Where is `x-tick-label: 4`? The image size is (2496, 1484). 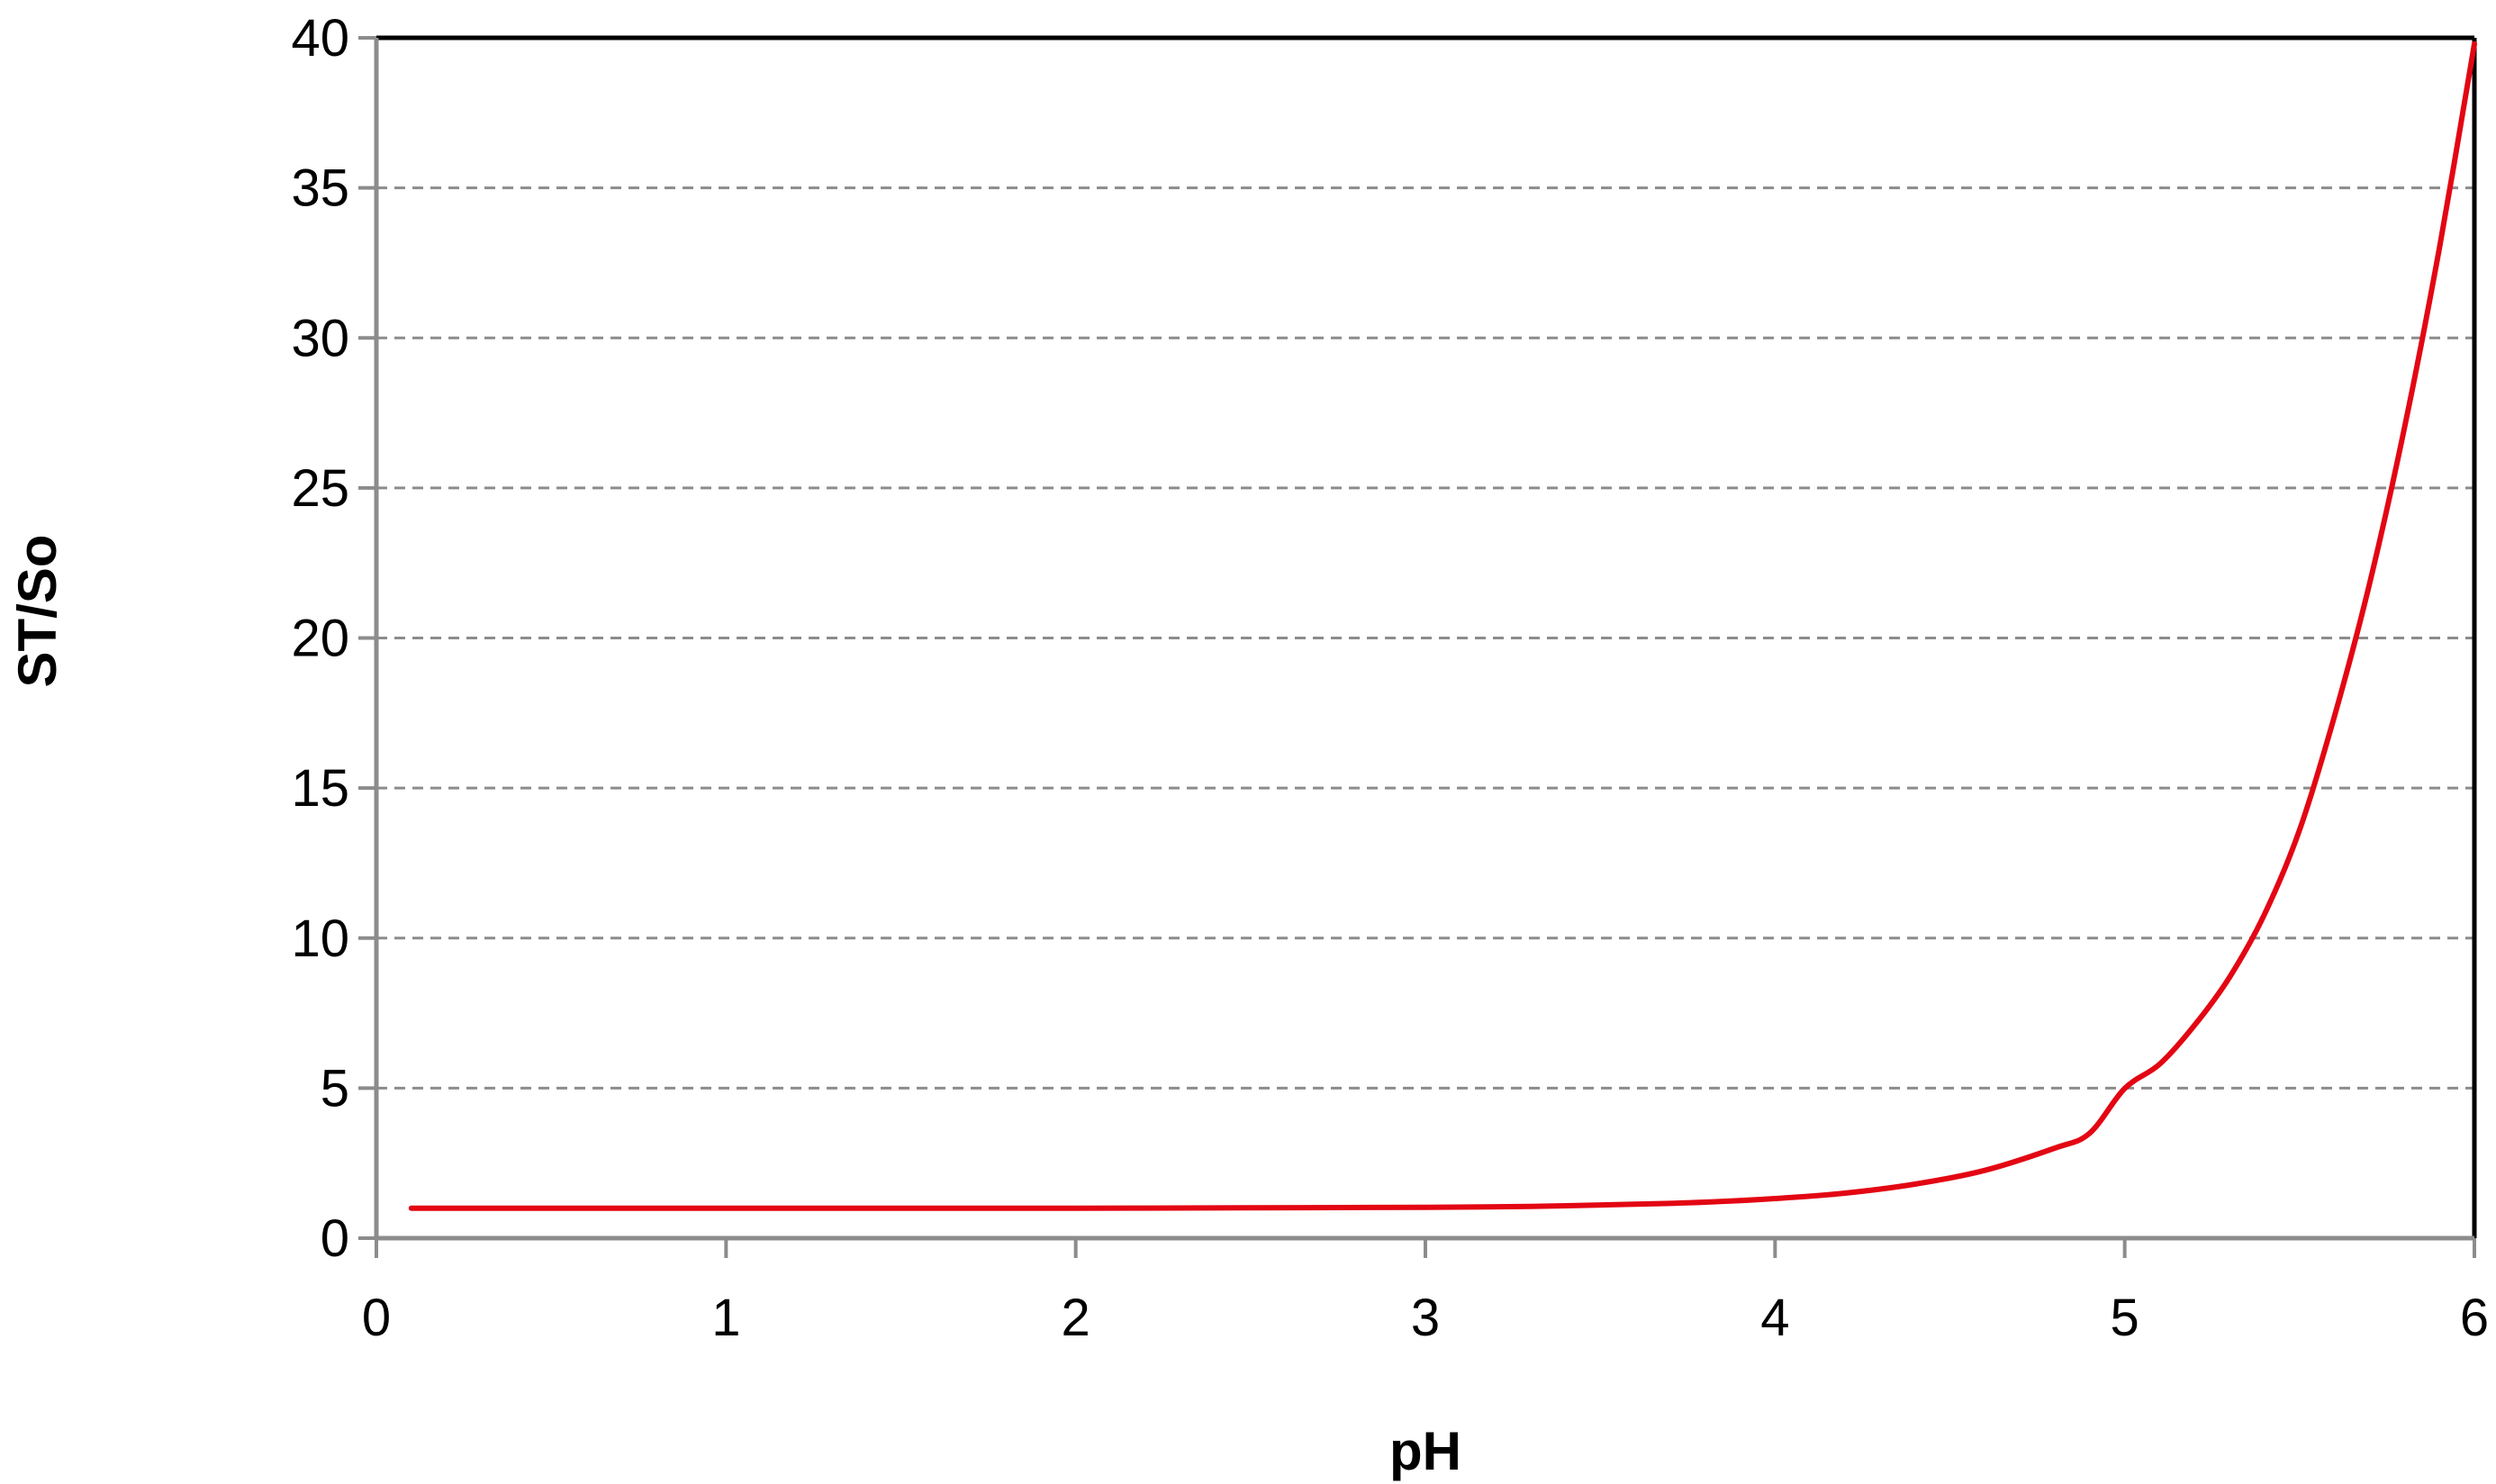 x-tick-label: 4 is located at coordinates (1774, 1318).